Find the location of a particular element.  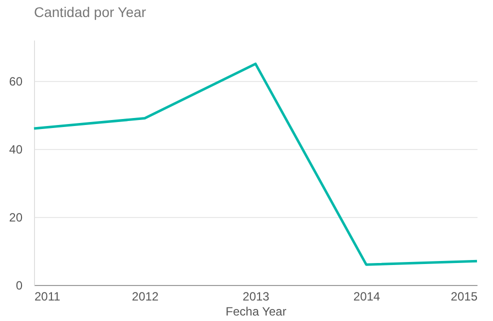

y-tick-label: 0 is located at coordinates (19, 285).